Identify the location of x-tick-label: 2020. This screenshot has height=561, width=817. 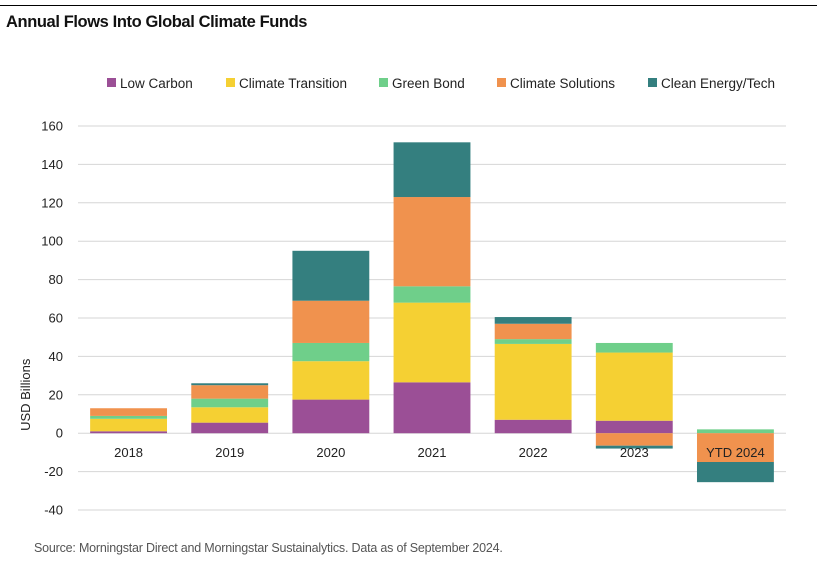
(330, 452).